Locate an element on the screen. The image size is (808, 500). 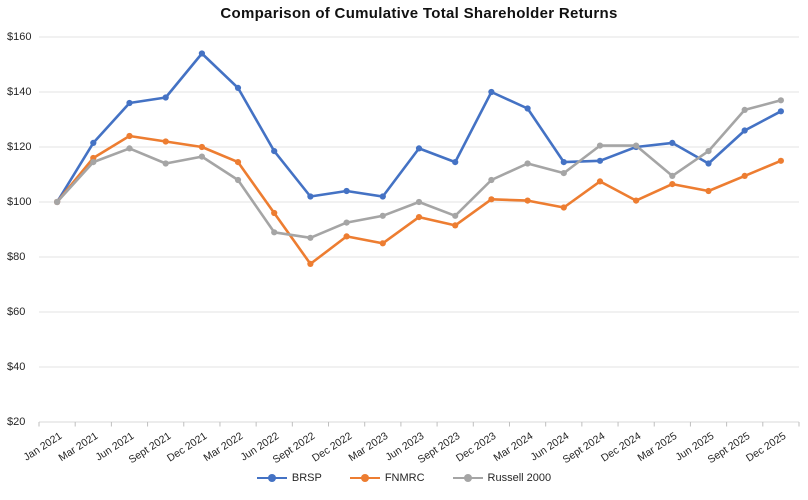
y-axis-label: $140 is located at coordinates (19, 92).